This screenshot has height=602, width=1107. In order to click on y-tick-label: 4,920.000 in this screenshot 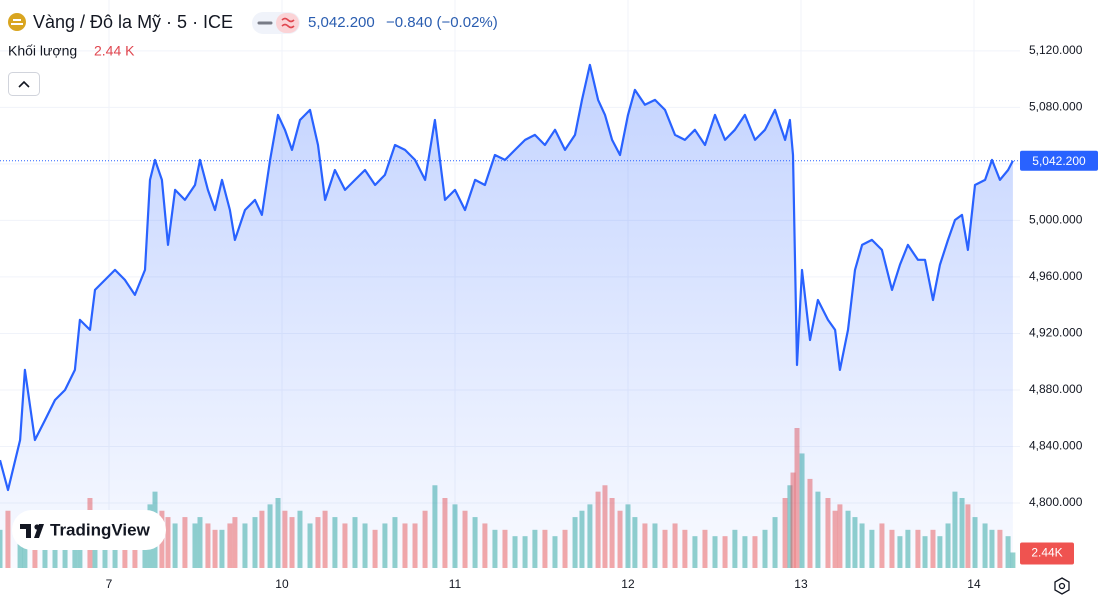, I will do `click(1056, 333)`.